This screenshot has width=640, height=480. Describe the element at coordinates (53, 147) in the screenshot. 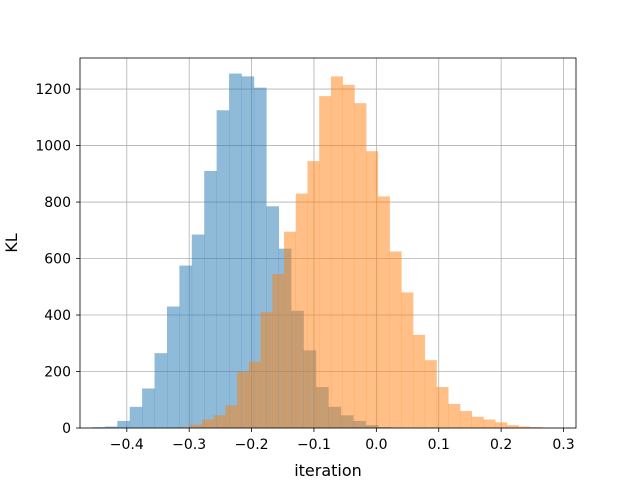

I see `y-tick-label: 1000` at that location.